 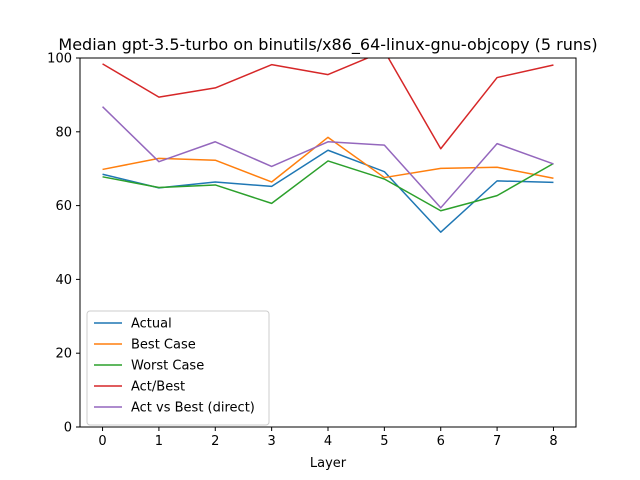 I want to click on legend-box, so click(x=178, y=368).